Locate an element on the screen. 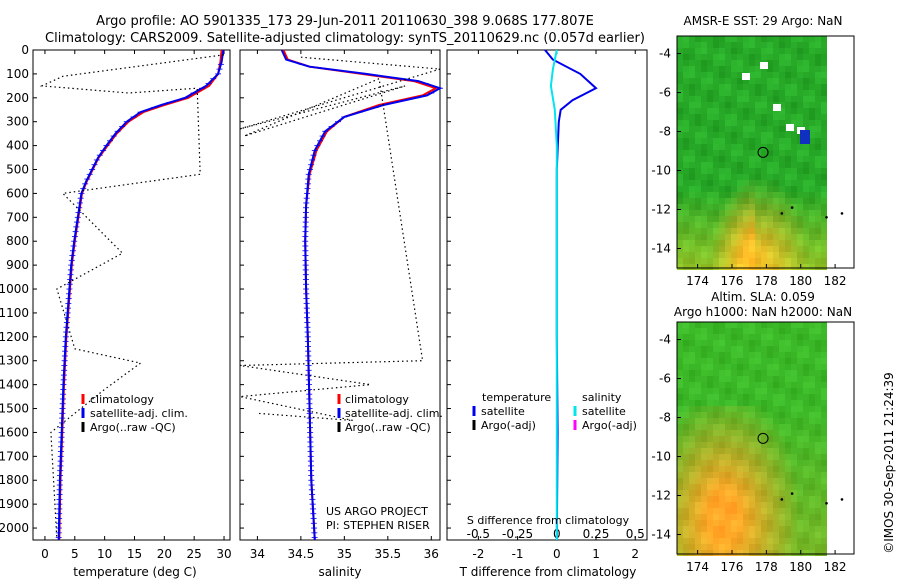  sst-map: 174 176 178 180 182-4-6-8-10-12-14 is located at coordinates (753, 161).